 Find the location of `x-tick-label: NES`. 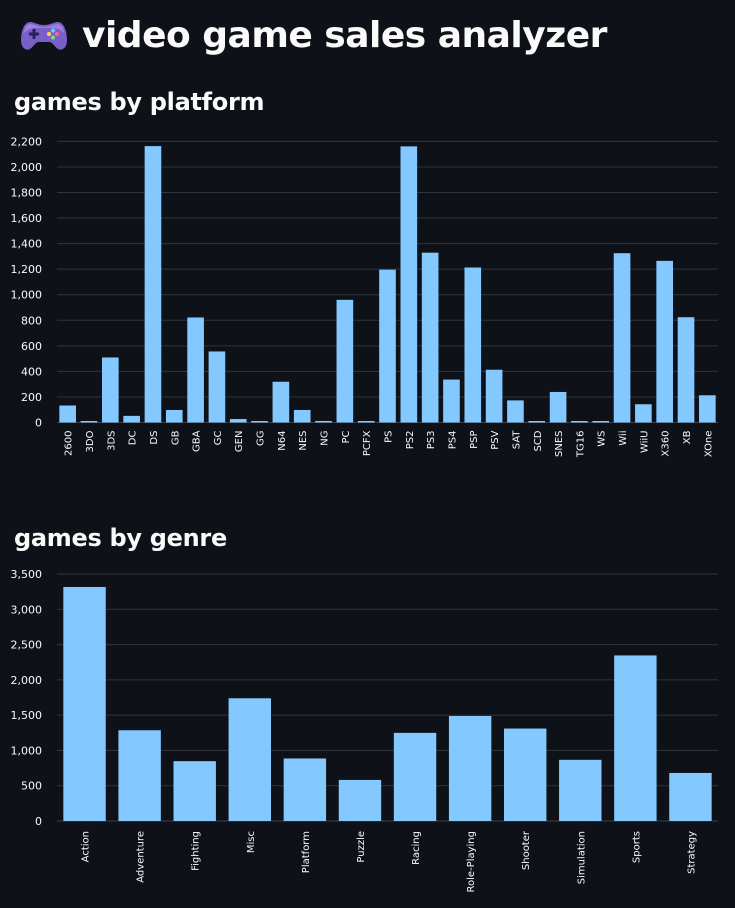

x-tick-label: NES is located at coordinates (303, 441).